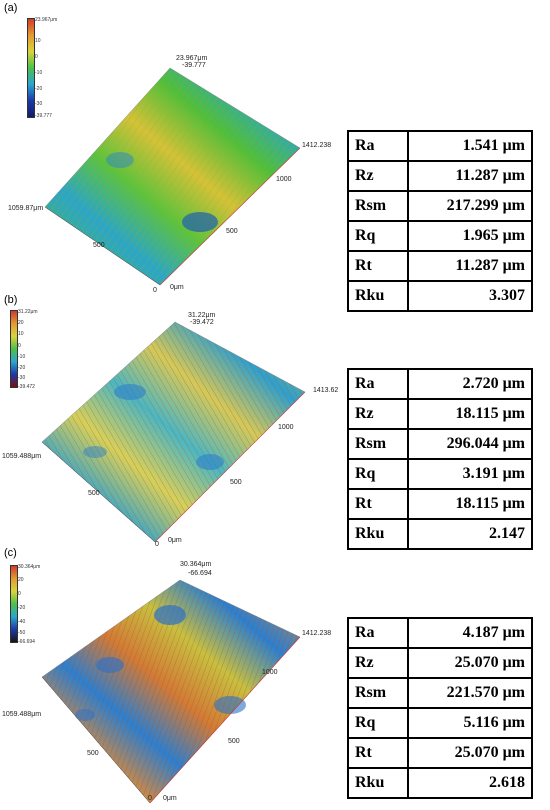  Describe the element at coordinates (470, 753) in the screenshot. I see `param-value: 25.070 μm` at that location.